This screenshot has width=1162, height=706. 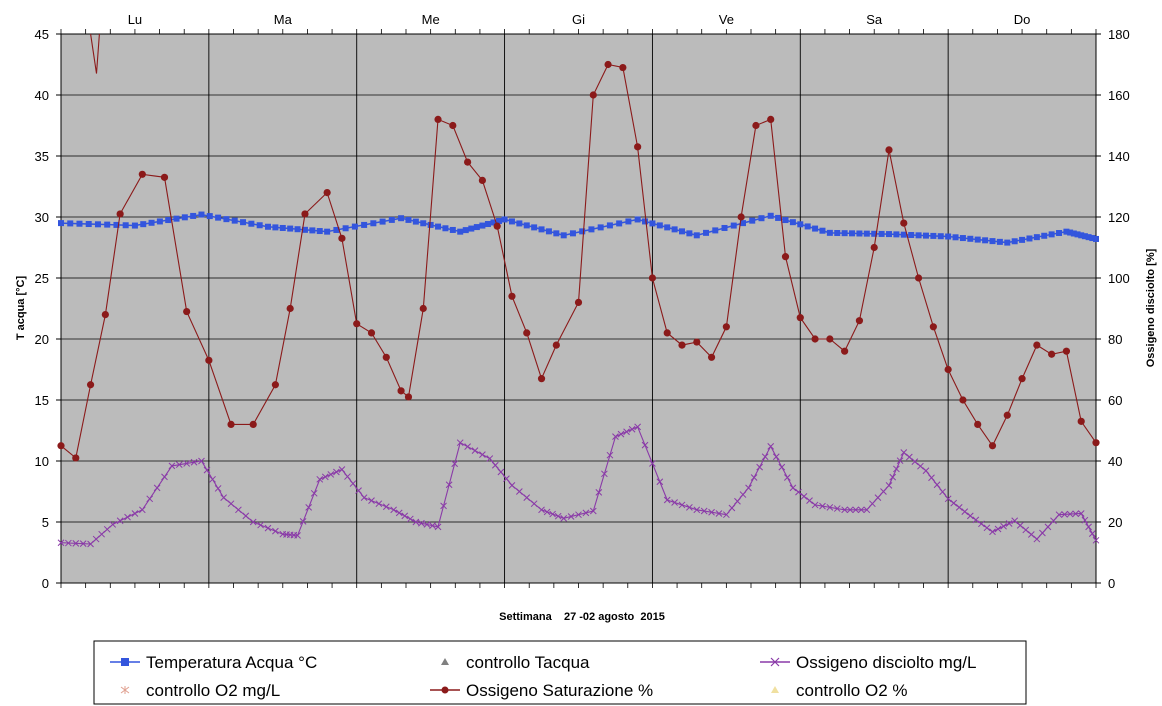 I want to click on y-right-tick-label: 100, so click(x=1119, y=278).